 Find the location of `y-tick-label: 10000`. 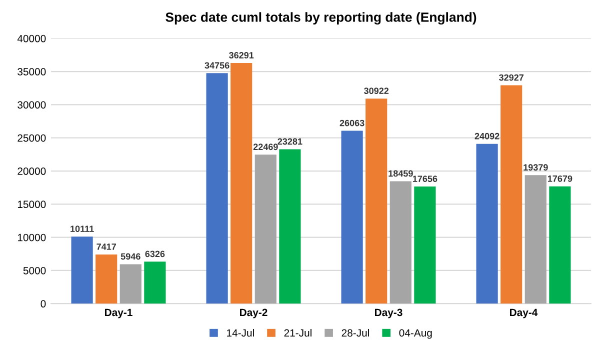

y-tick-label: 10000 is located at coordinates (32, 238).